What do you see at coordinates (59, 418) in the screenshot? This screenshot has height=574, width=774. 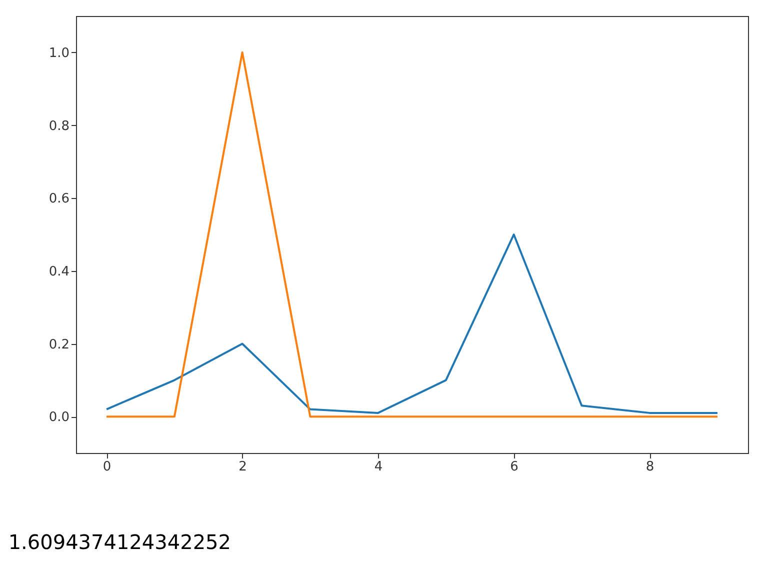 I see `y-tick-label: 0.0` at bounding box center [59, 418].